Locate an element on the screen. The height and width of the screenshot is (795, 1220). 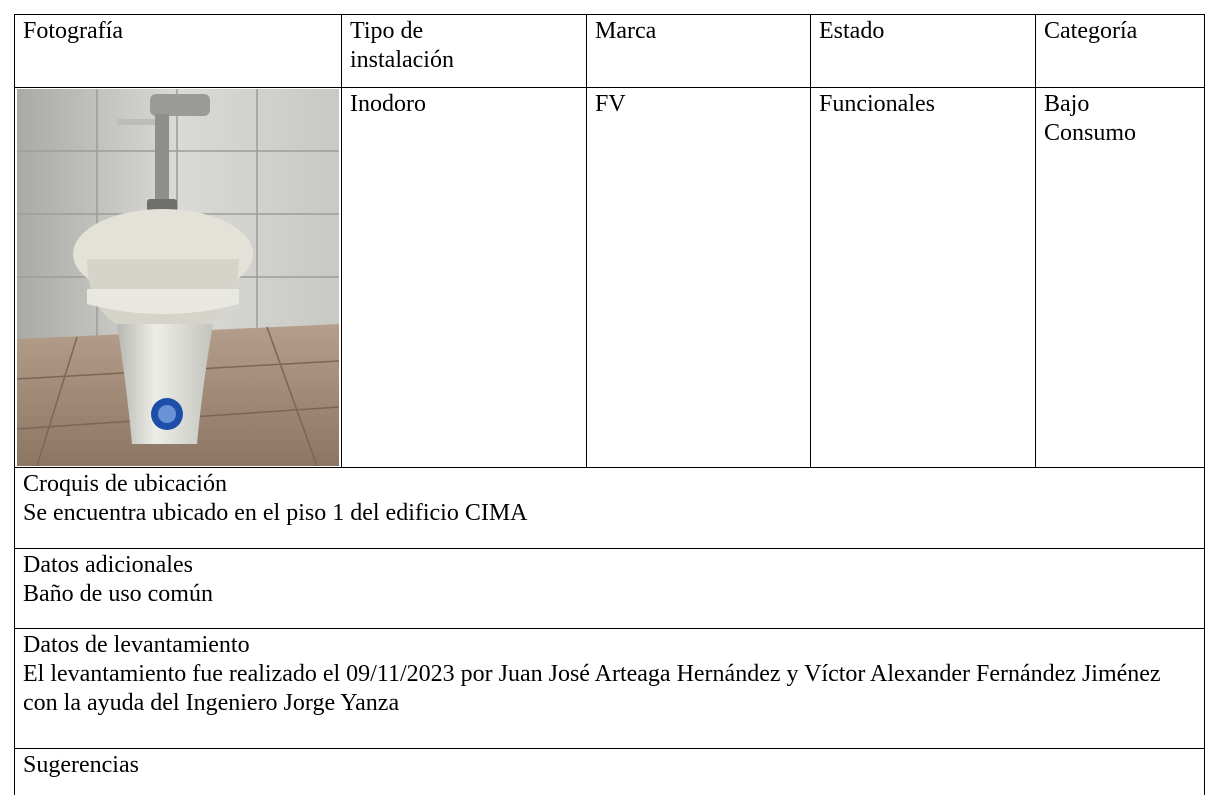
header-text: Estado is located at coordinates (852, 31).